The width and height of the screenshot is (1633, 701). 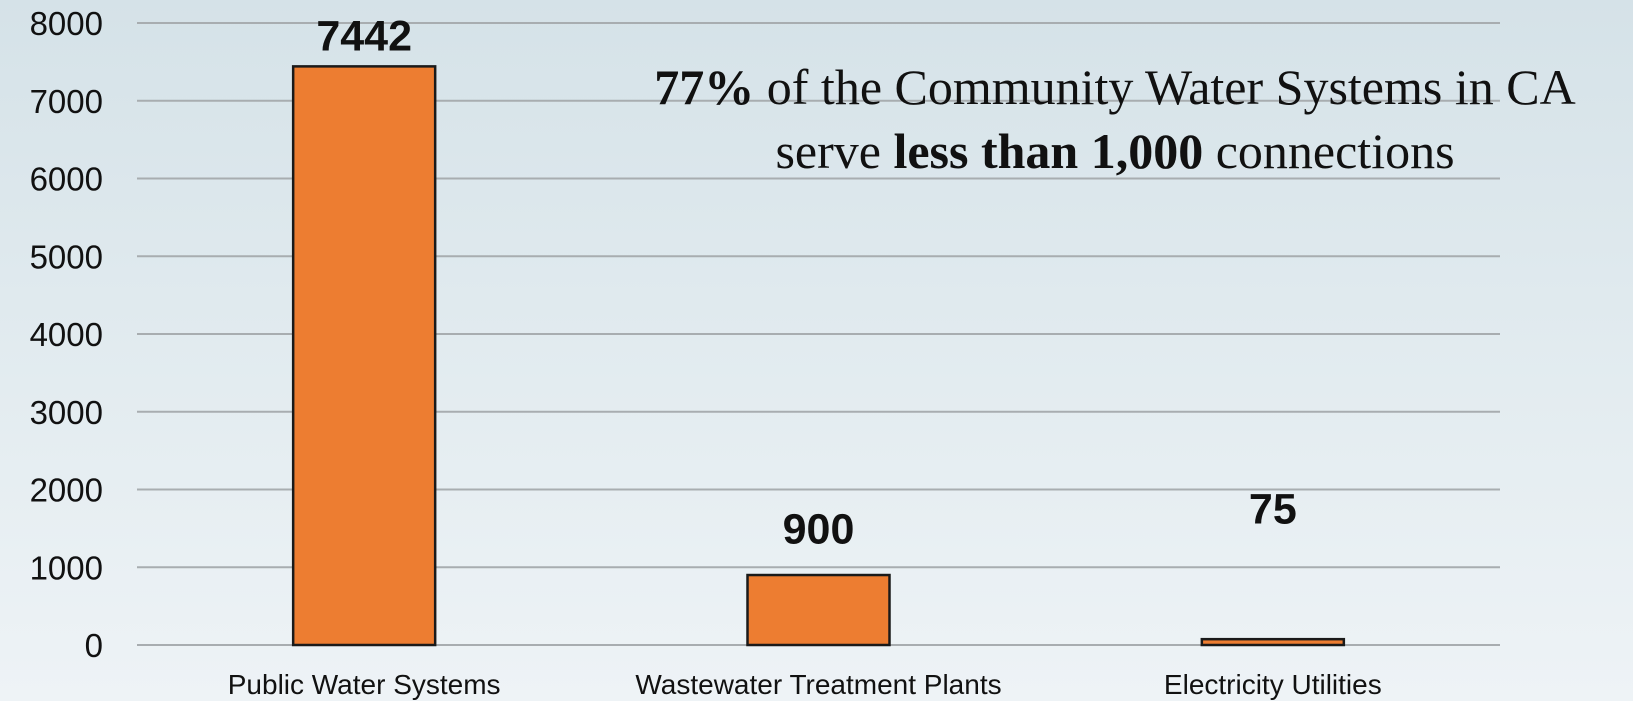 I want to click on y-tick-label-8000: 8000, so click(x=66, y=23).